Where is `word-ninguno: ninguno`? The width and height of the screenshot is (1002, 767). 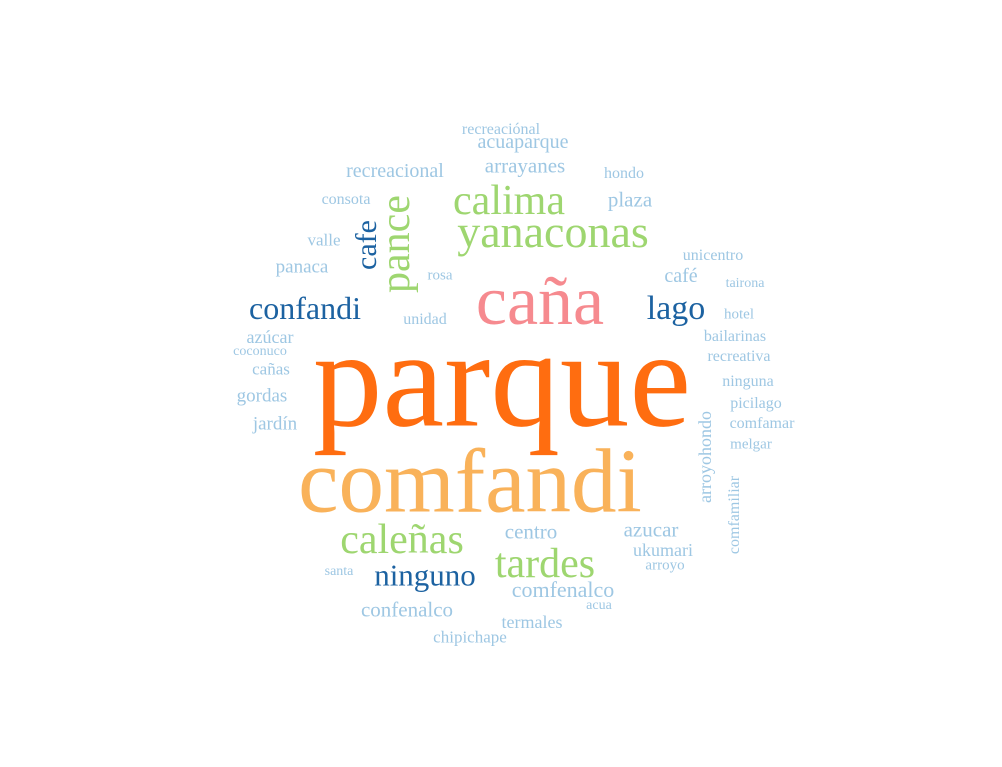
word-ninguno: ninguno is located at coordinates (425, 575).